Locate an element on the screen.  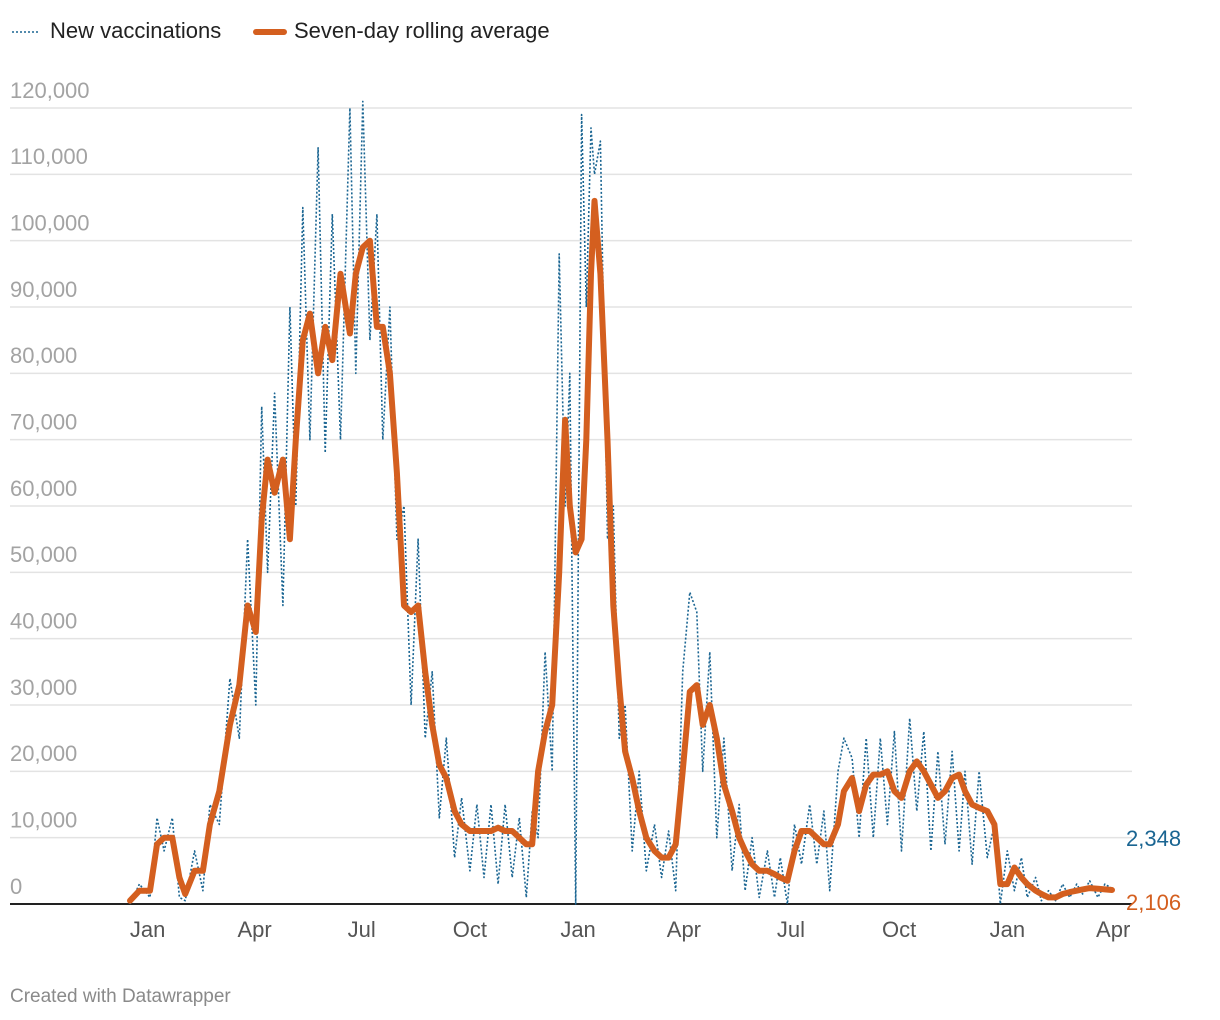
legend-label: New vaccinations is located at coordinates (135, 30).